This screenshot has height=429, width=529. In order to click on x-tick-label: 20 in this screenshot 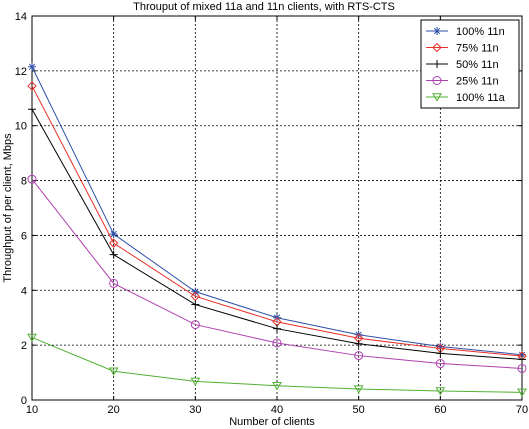, I will do `click(114, 410)`.